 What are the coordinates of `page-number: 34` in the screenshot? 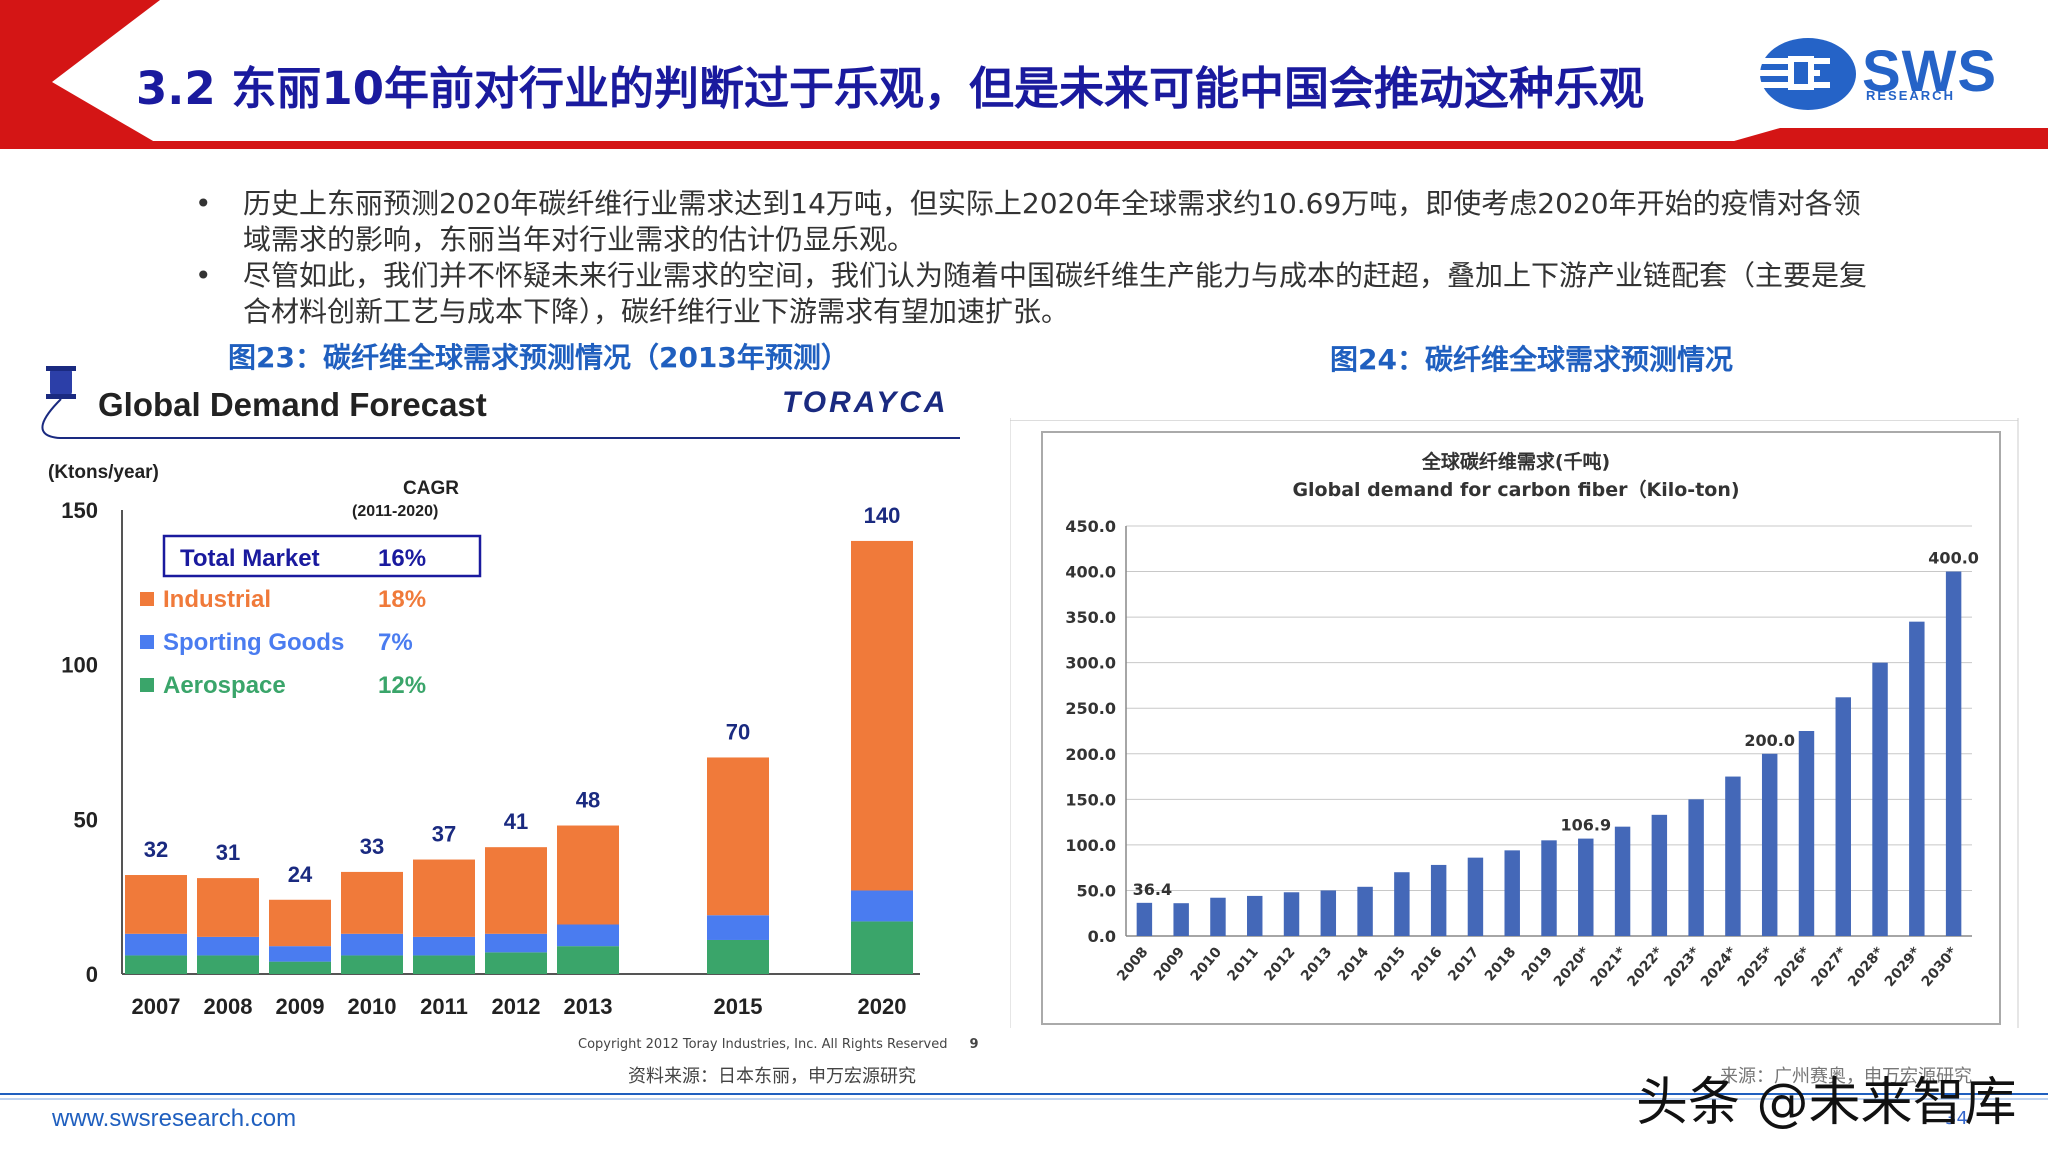 It's located at (1956, 1118).